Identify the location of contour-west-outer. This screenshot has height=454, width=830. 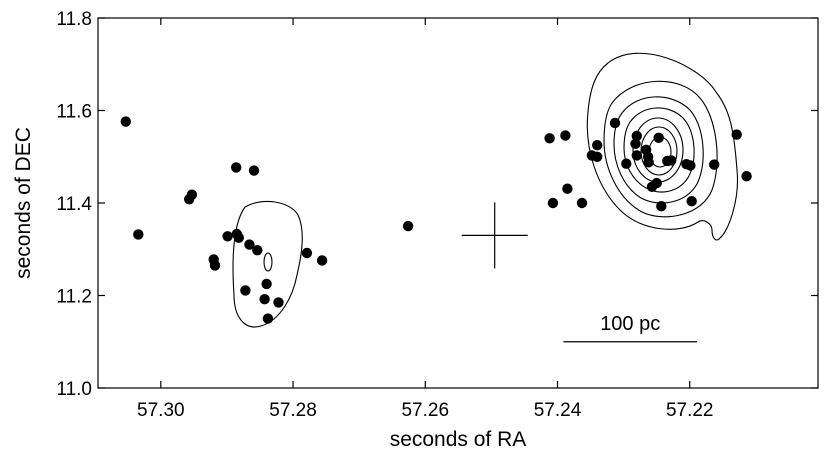
(267, 264).